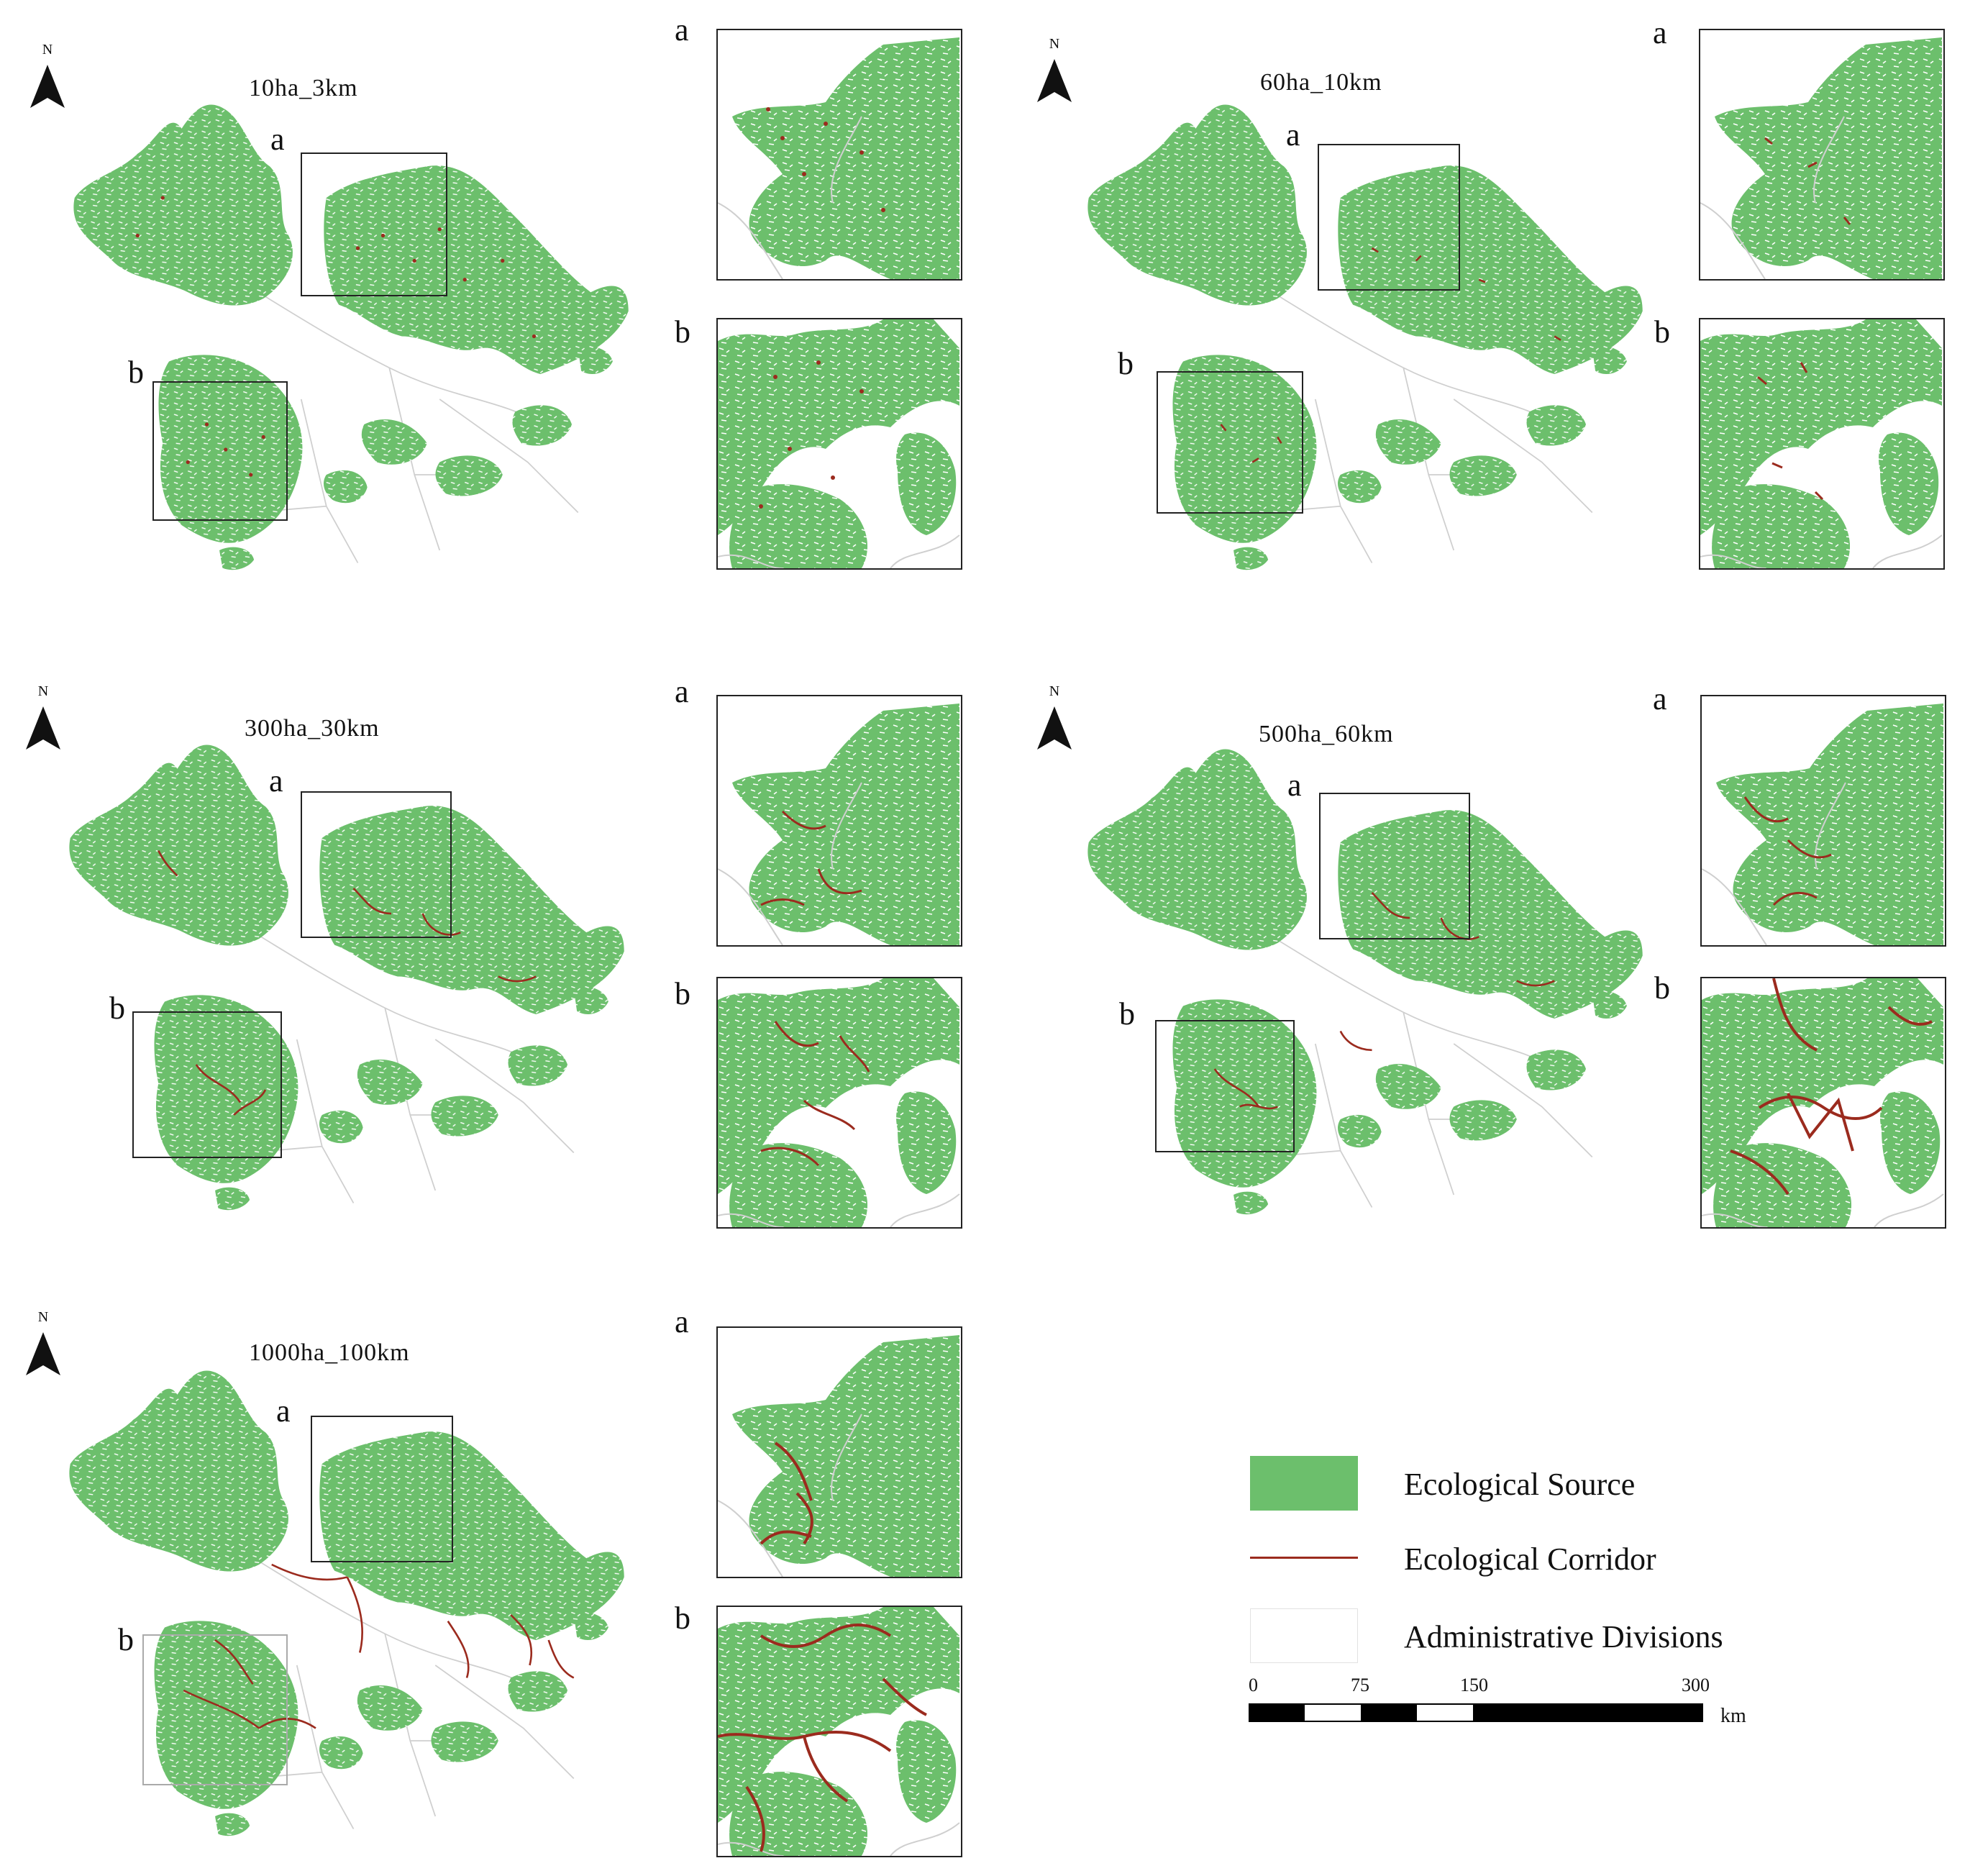 The height and width of the screenshot is (1876, 1970). I want to click on scale-tick-300: 300, so click(1696, 1685).